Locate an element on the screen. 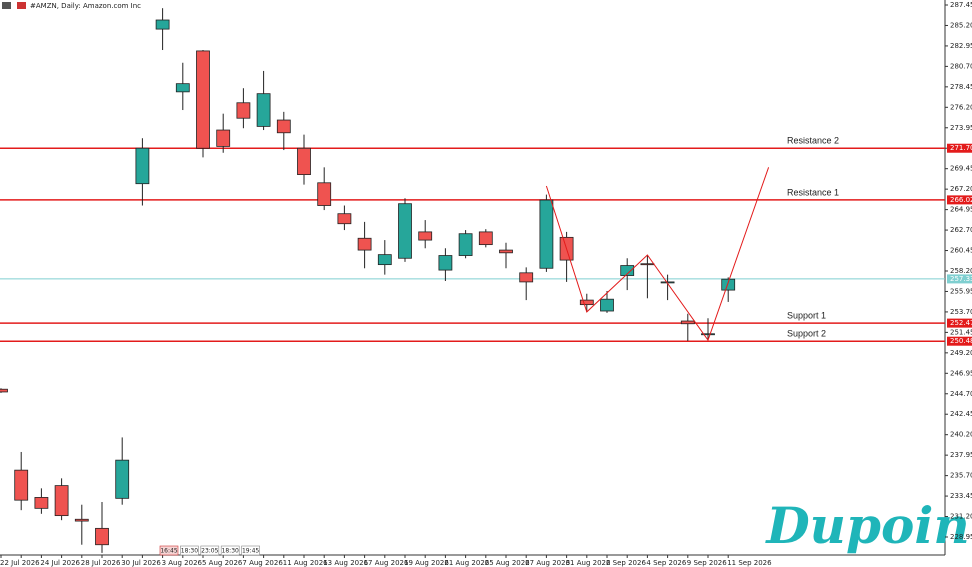 The image size is (972, 567). y-tick-label: 242.45 is located at coordinates (961, 414).